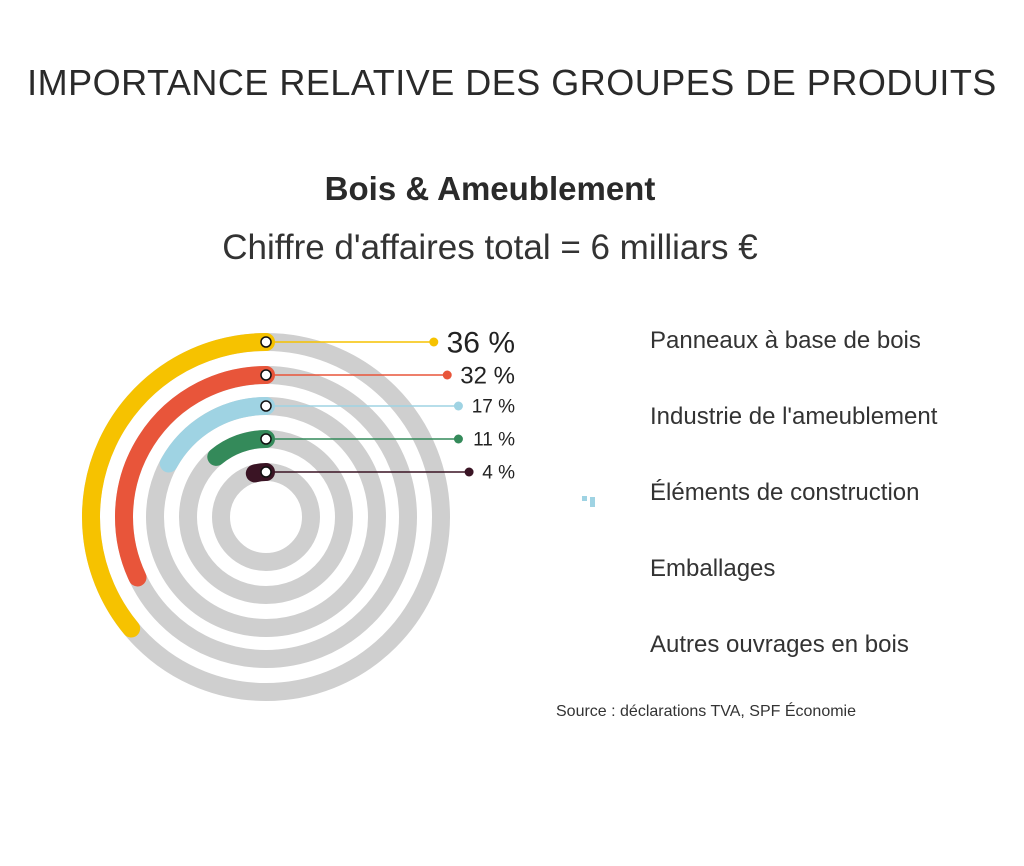 This screenshot has height=866, width=1024. I want to click on wood-panel-icon, so click(588, 342).